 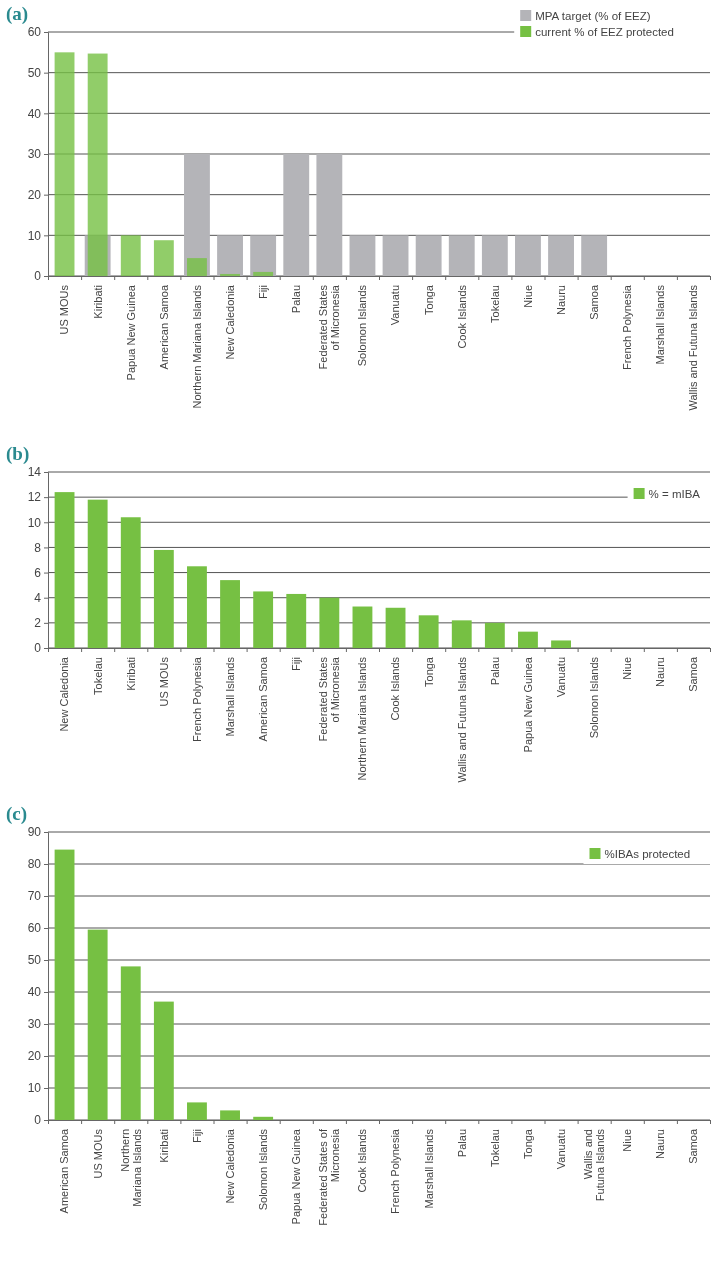 I want to click on y-tick-label: 14, so click(x=34, y=472).